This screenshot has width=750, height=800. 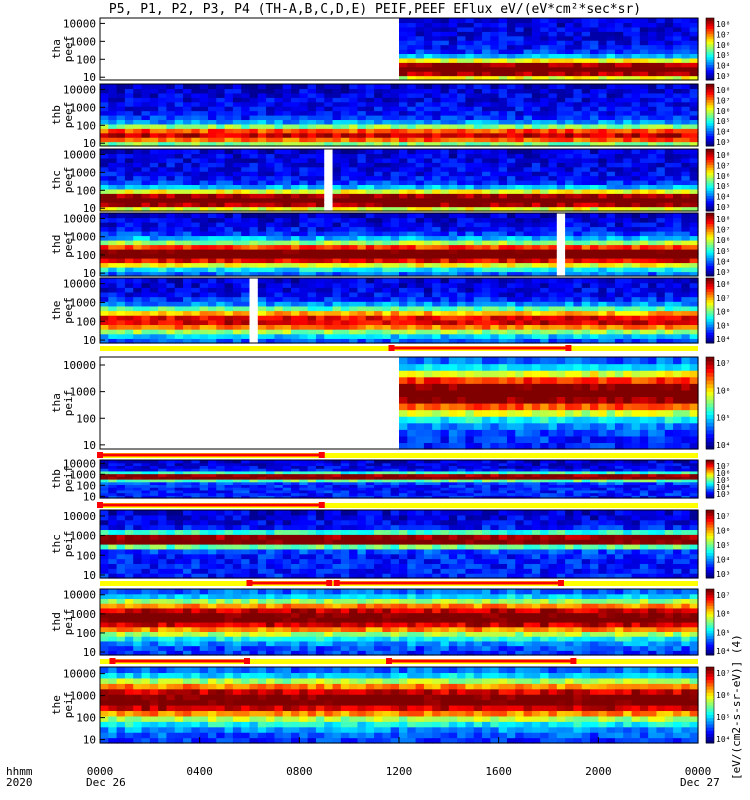 I want to click on colorbar-segment, so click(x=710, y=243).